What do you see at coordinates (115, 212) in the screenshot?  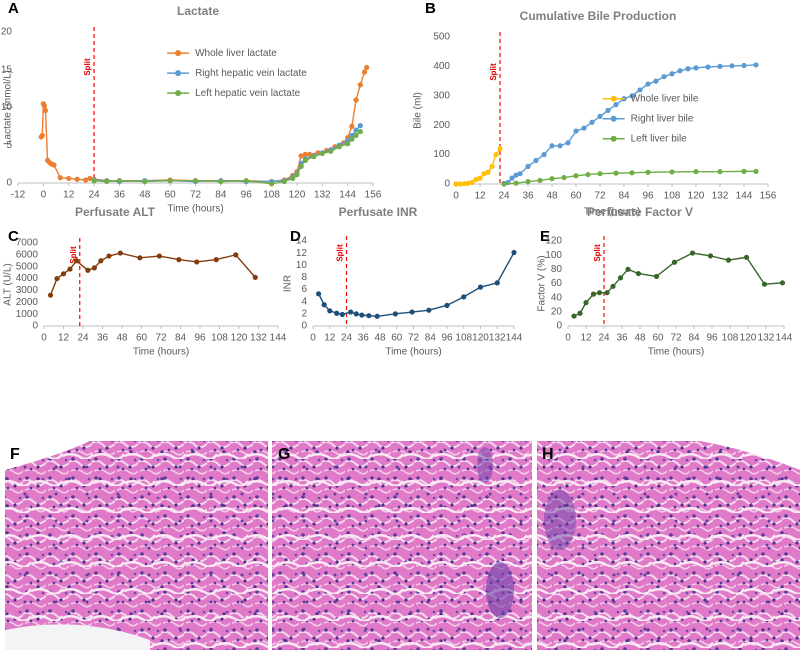 I see `chart-title: Perfusate ALT` at bounding box center [115, 212].